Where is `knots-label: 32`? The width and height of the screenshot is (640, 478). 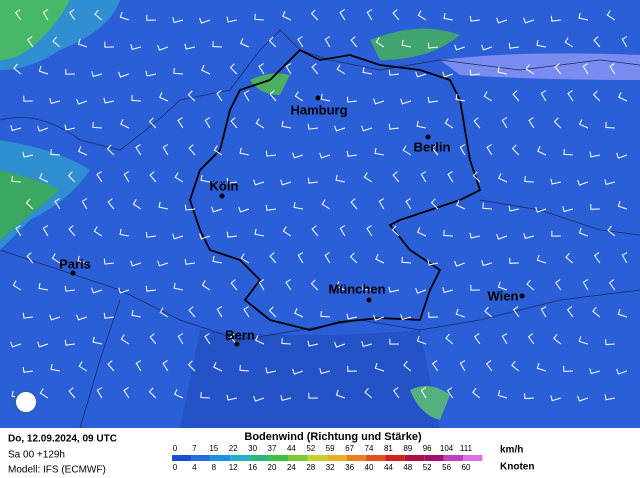 knots-label: 32 is located at coordinates (330, 467).